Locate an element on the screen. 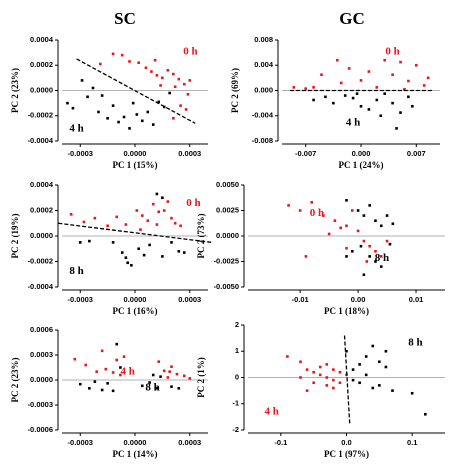  y-tick-label: 0.000 is located at coordinates (263, 89).